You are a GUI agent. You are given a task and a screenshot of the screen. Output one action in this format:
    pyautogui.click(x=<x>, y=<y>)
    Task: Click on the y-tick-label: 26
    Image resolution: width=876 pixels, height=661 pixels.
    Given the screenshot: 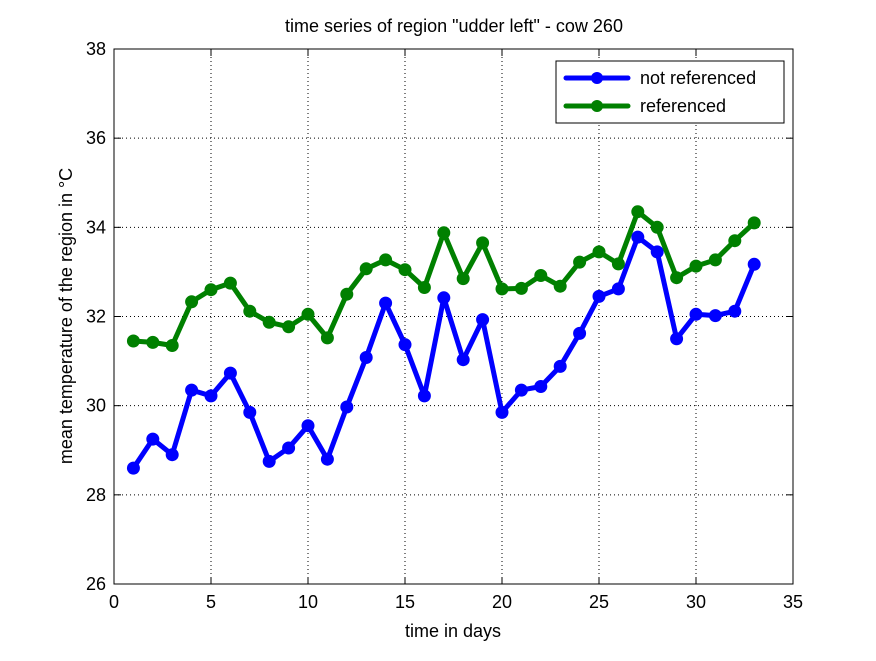 What is the action you would take?
    pyautogui.click(x=96, y=584)
    